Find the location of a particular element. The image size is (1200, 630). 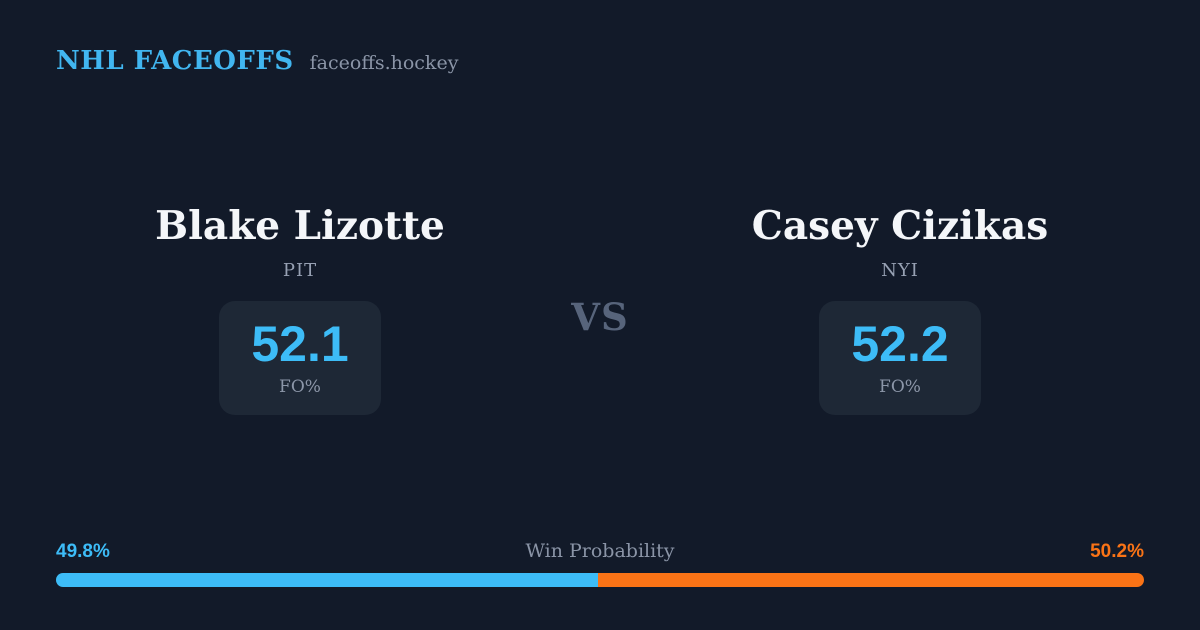

player-right-name: Casey Cizikas is located at coordinates (900, 226).